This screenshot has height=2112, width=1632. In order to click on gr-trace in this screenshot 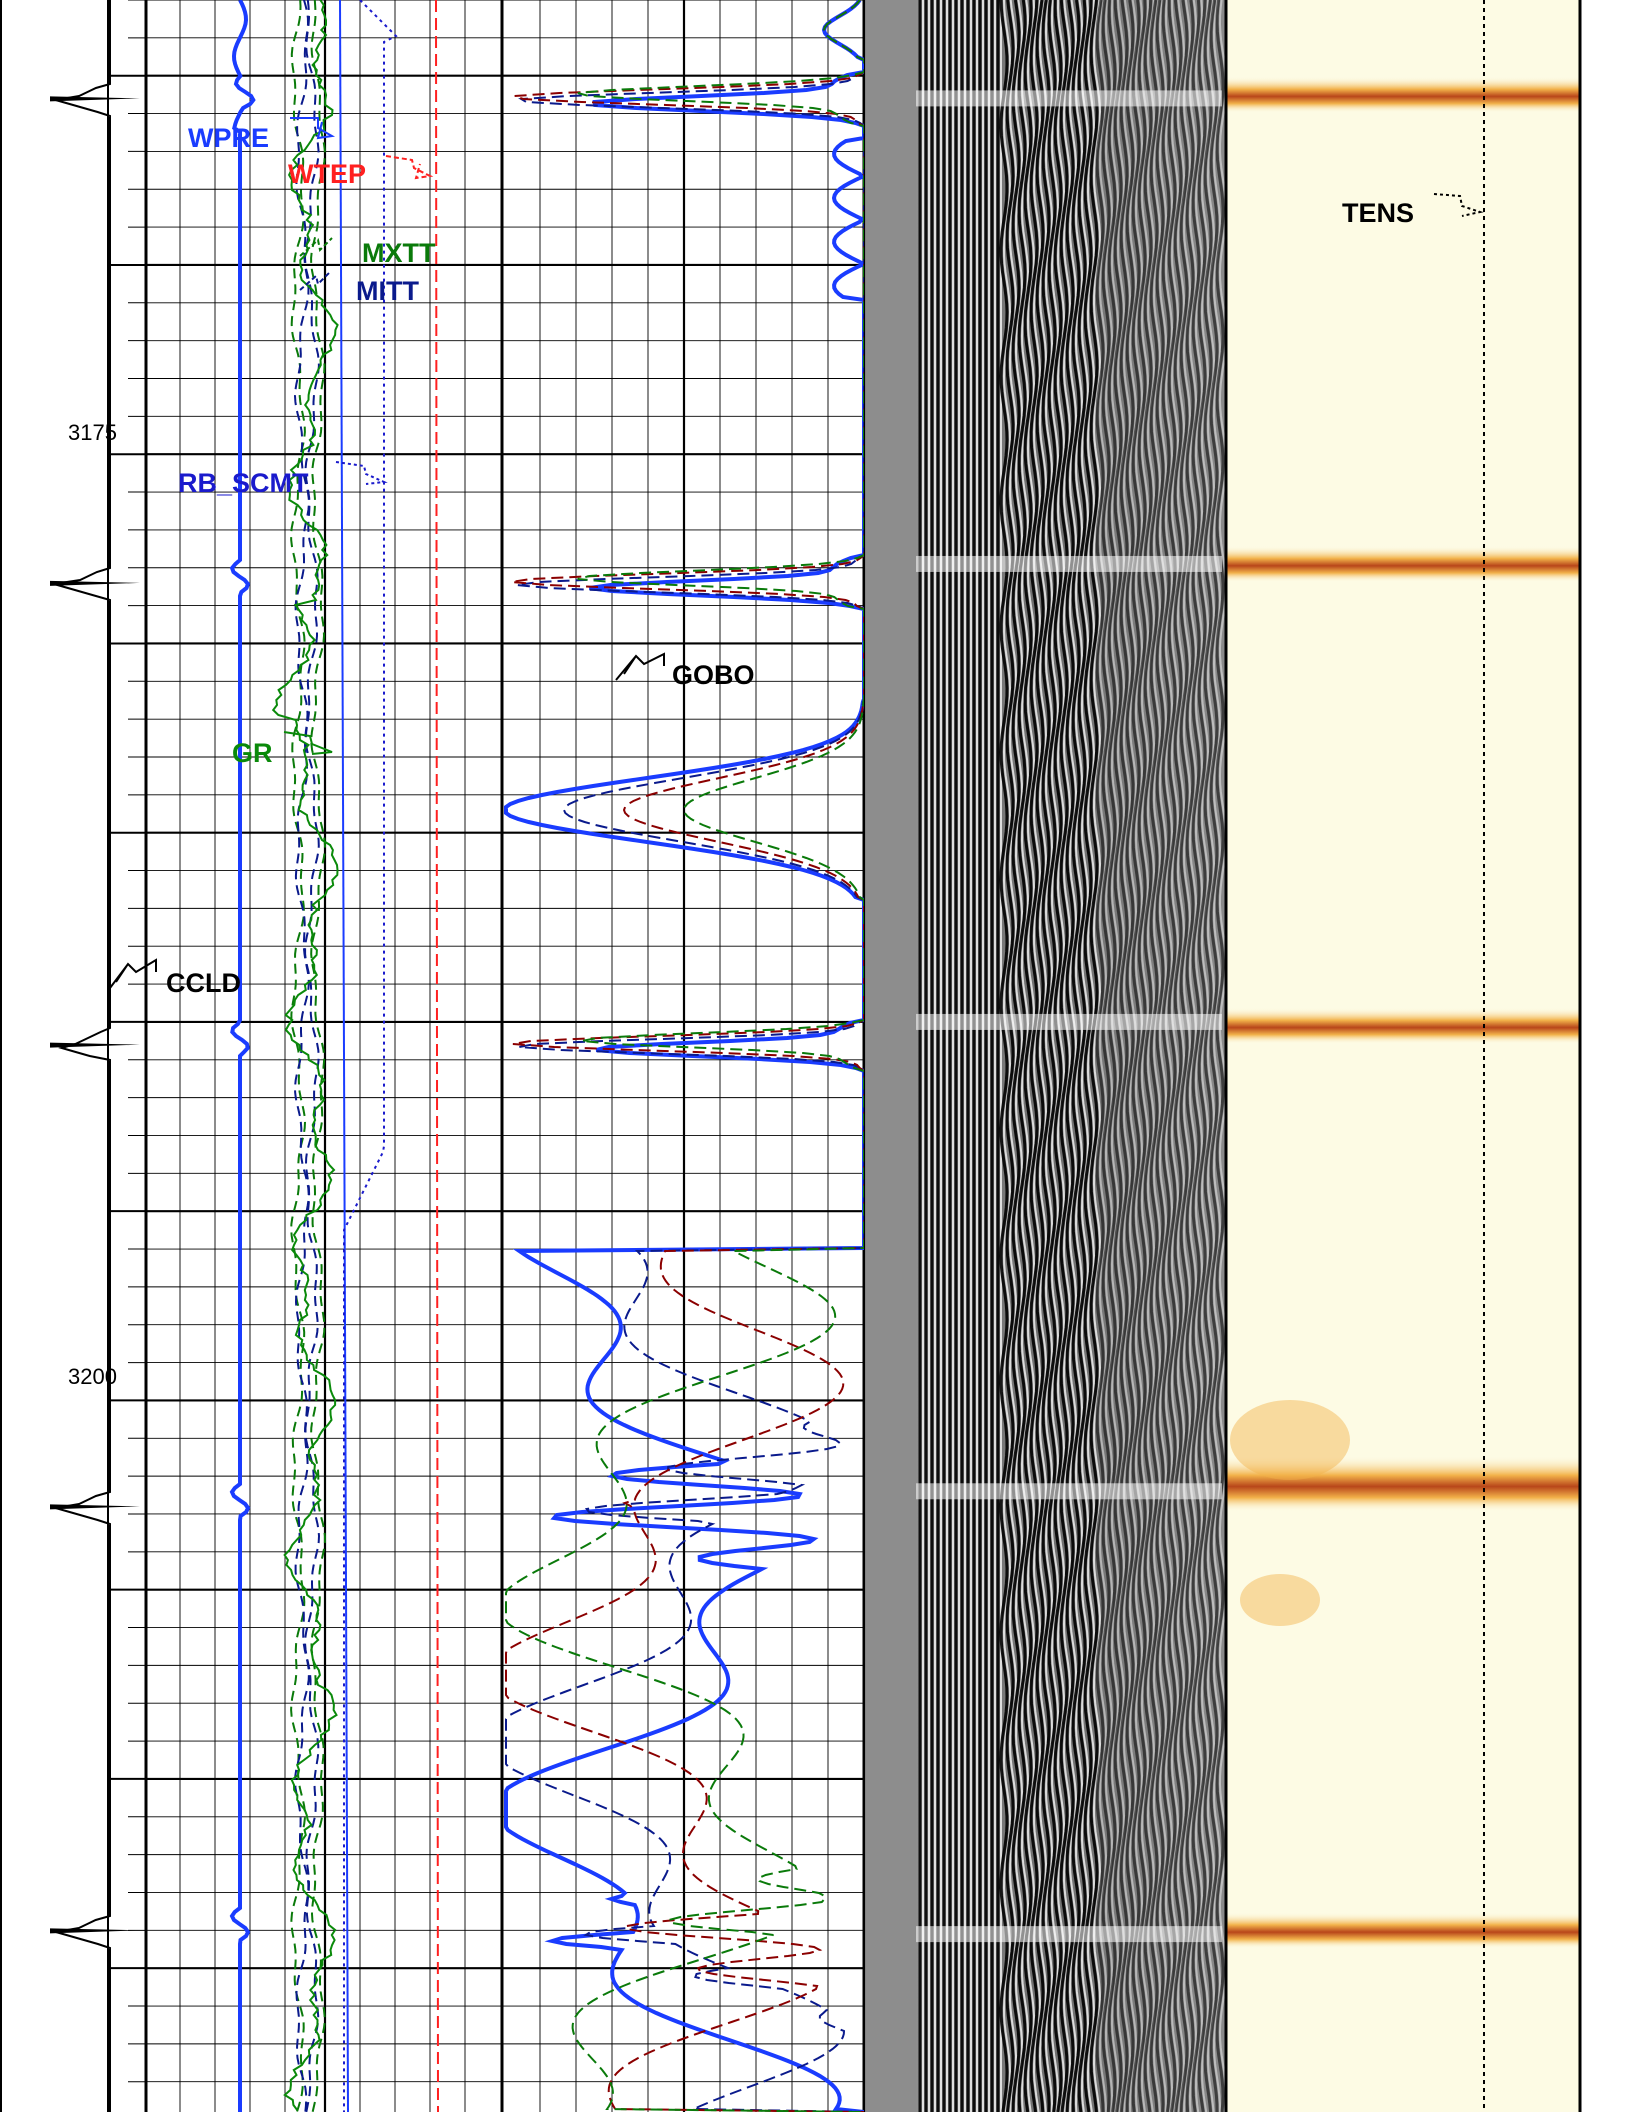, I will do `click(305, 1055)`.